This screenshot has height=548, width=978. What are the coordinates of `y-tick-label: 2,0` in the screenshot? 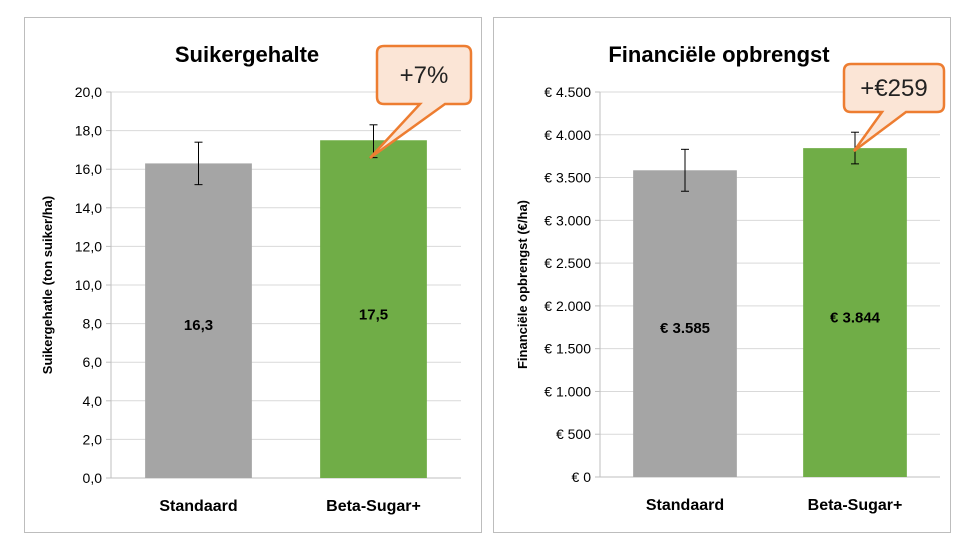 It's located at (93, 439).